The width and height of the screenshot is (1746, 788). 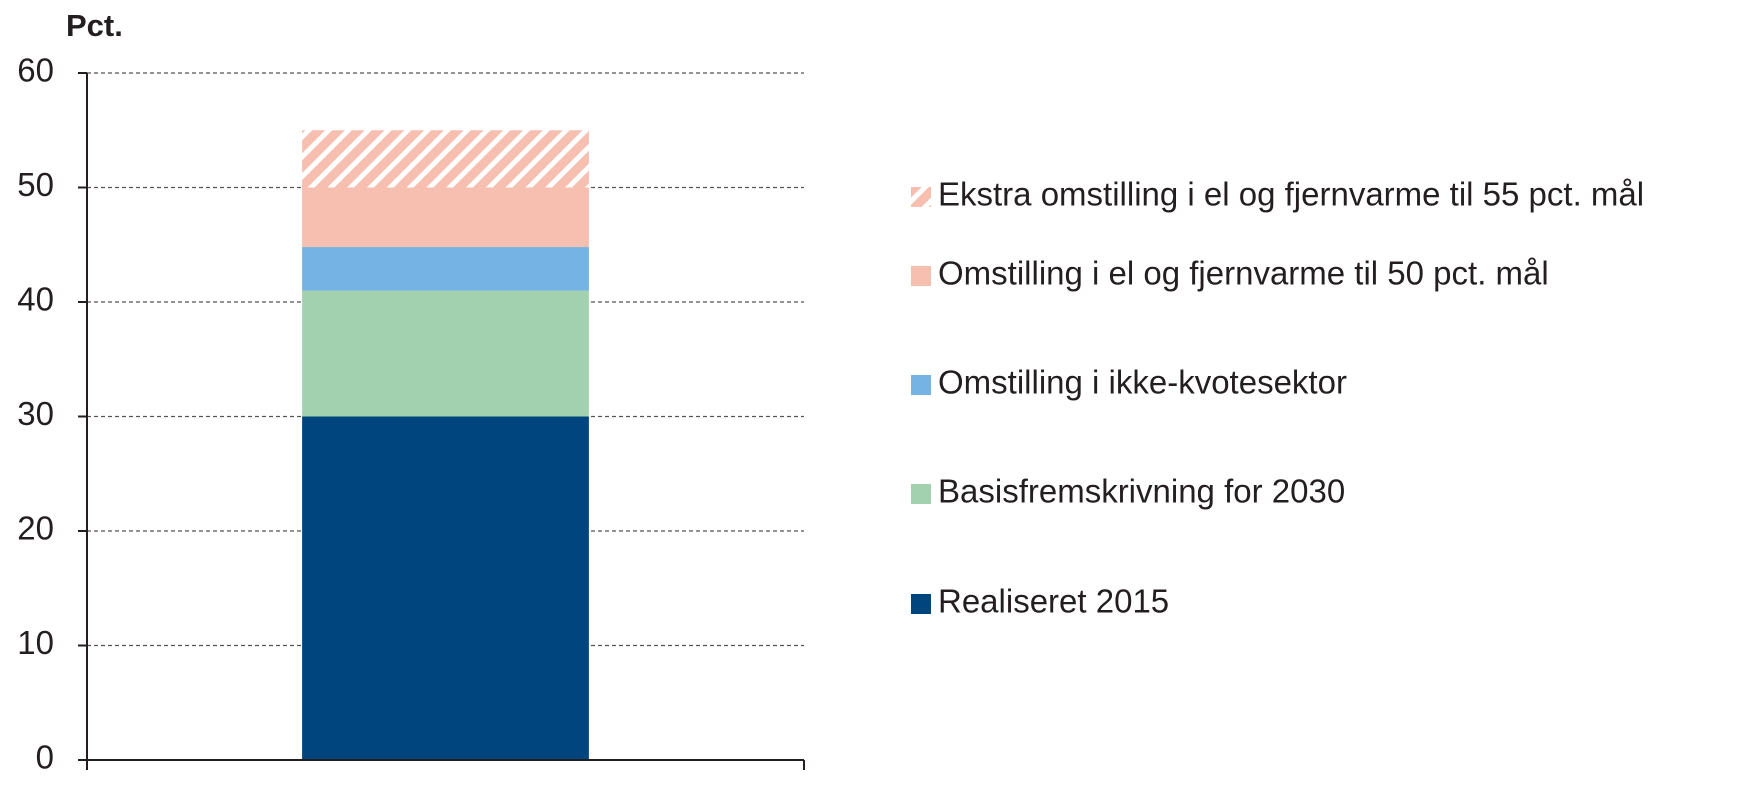 I want to click on y-tick-label: 0, so click(x=45, y=757).